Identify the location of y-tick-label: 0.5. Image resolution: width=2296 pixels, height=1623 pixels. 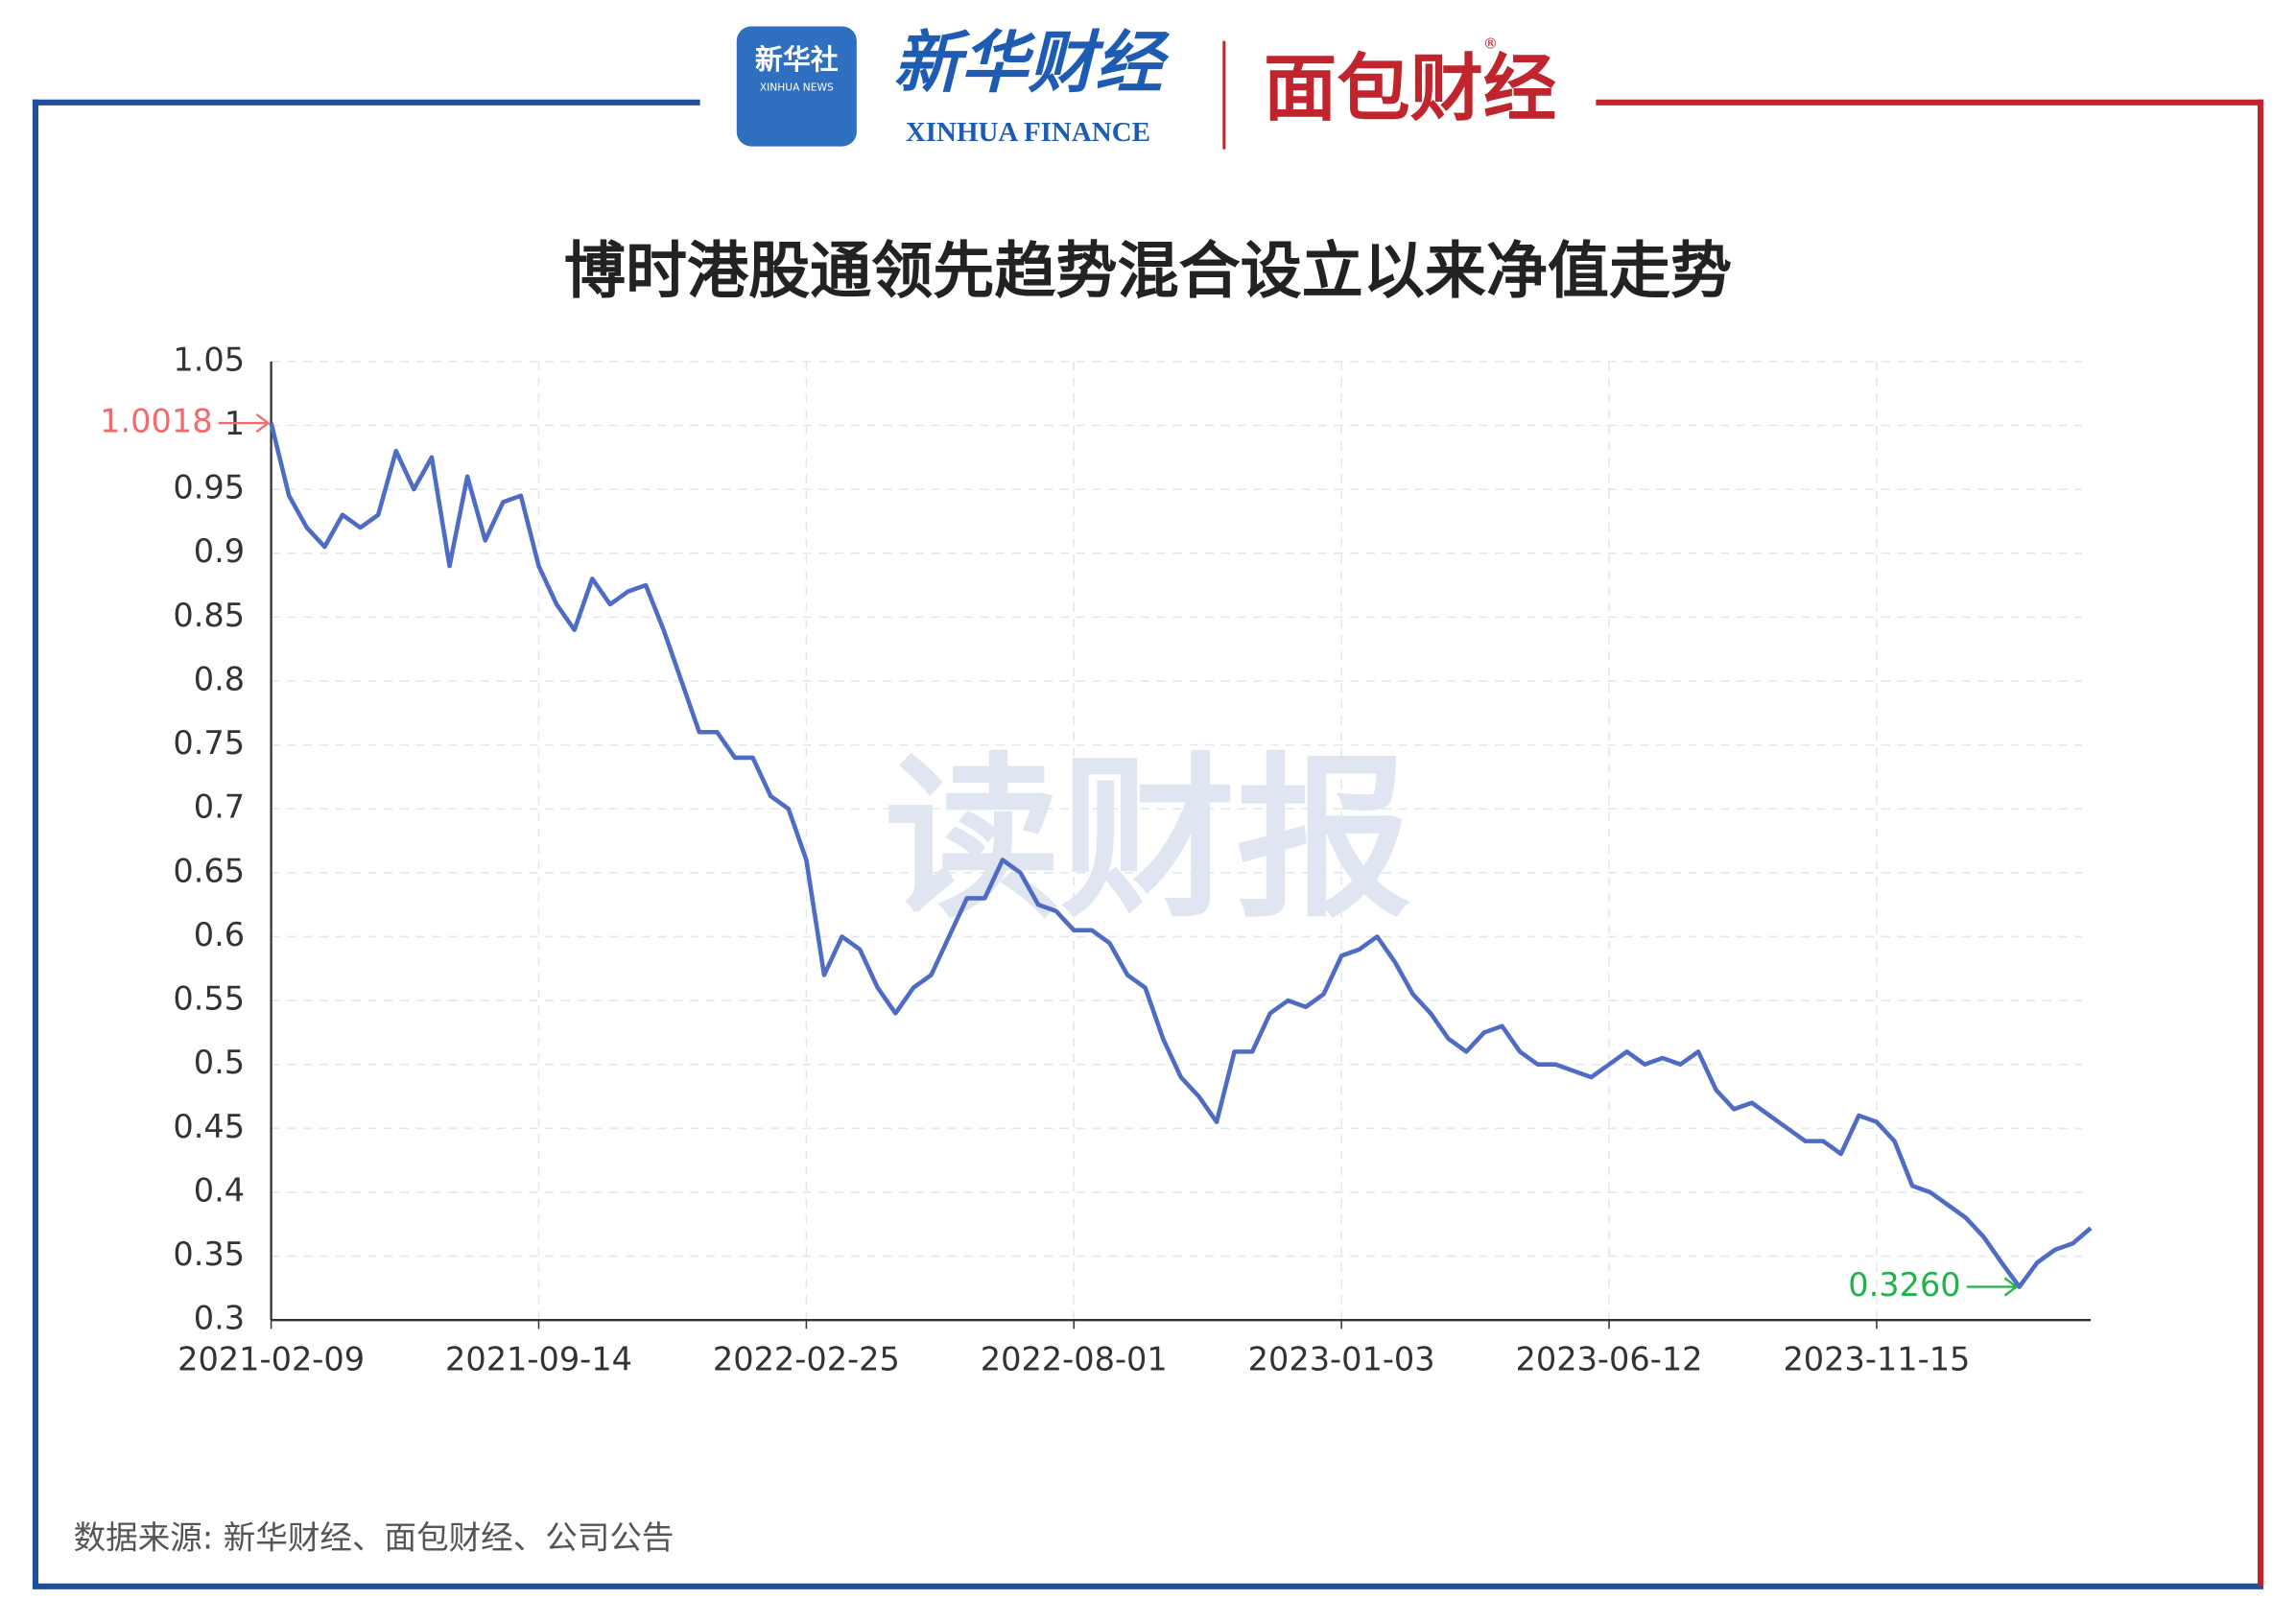
(219, 1062).